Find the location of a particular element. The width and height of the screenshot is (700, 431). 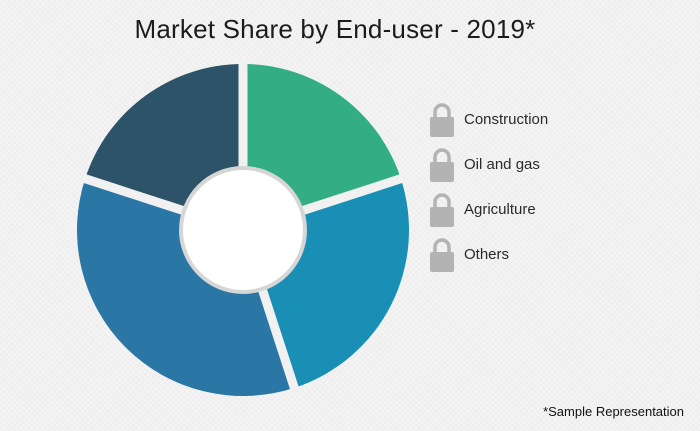

footnote: *Sample Representation is located at coordinates (613, 411).